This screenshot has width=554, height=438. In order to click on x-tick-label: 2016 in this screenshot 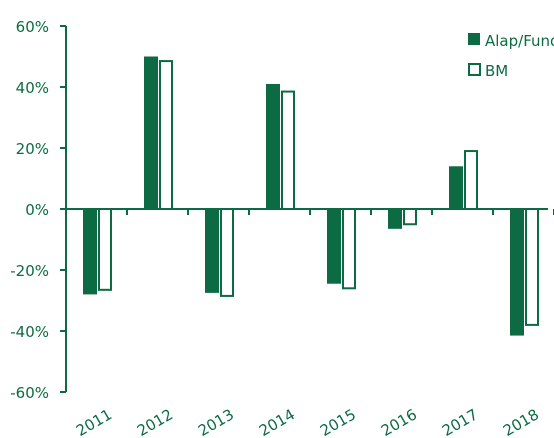, I will do `click(399, 421)`.